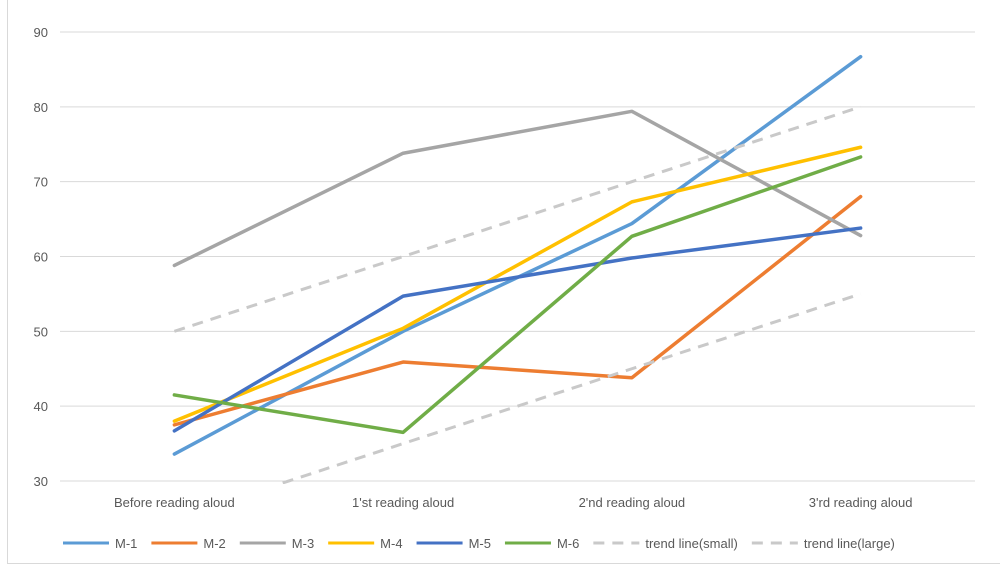 Image resolution: width=1001 pixels, height=565 pixels. What do you see at coordinates (632, 502) in the screenshot?
I see `x-tick-label: 2'nd reading aloud` at bounding box center [632, 502].